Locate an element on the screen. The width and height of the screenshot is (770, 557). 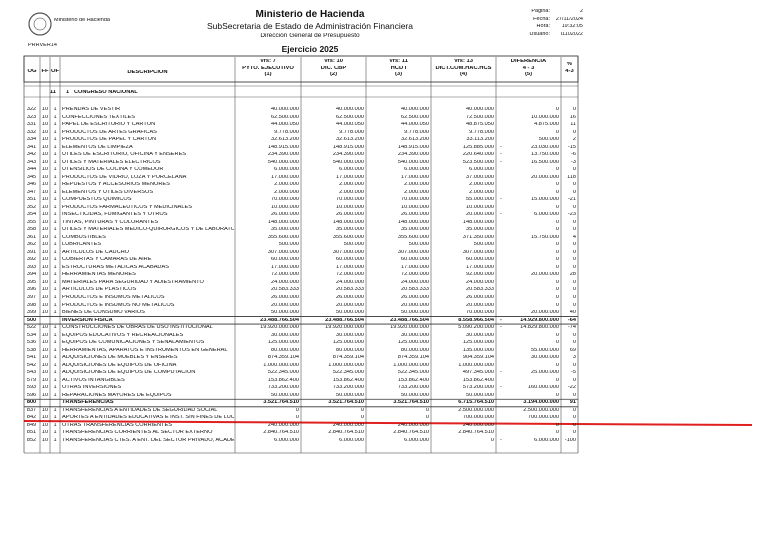
meta-value: 2 is located at coordinates (581, 11).